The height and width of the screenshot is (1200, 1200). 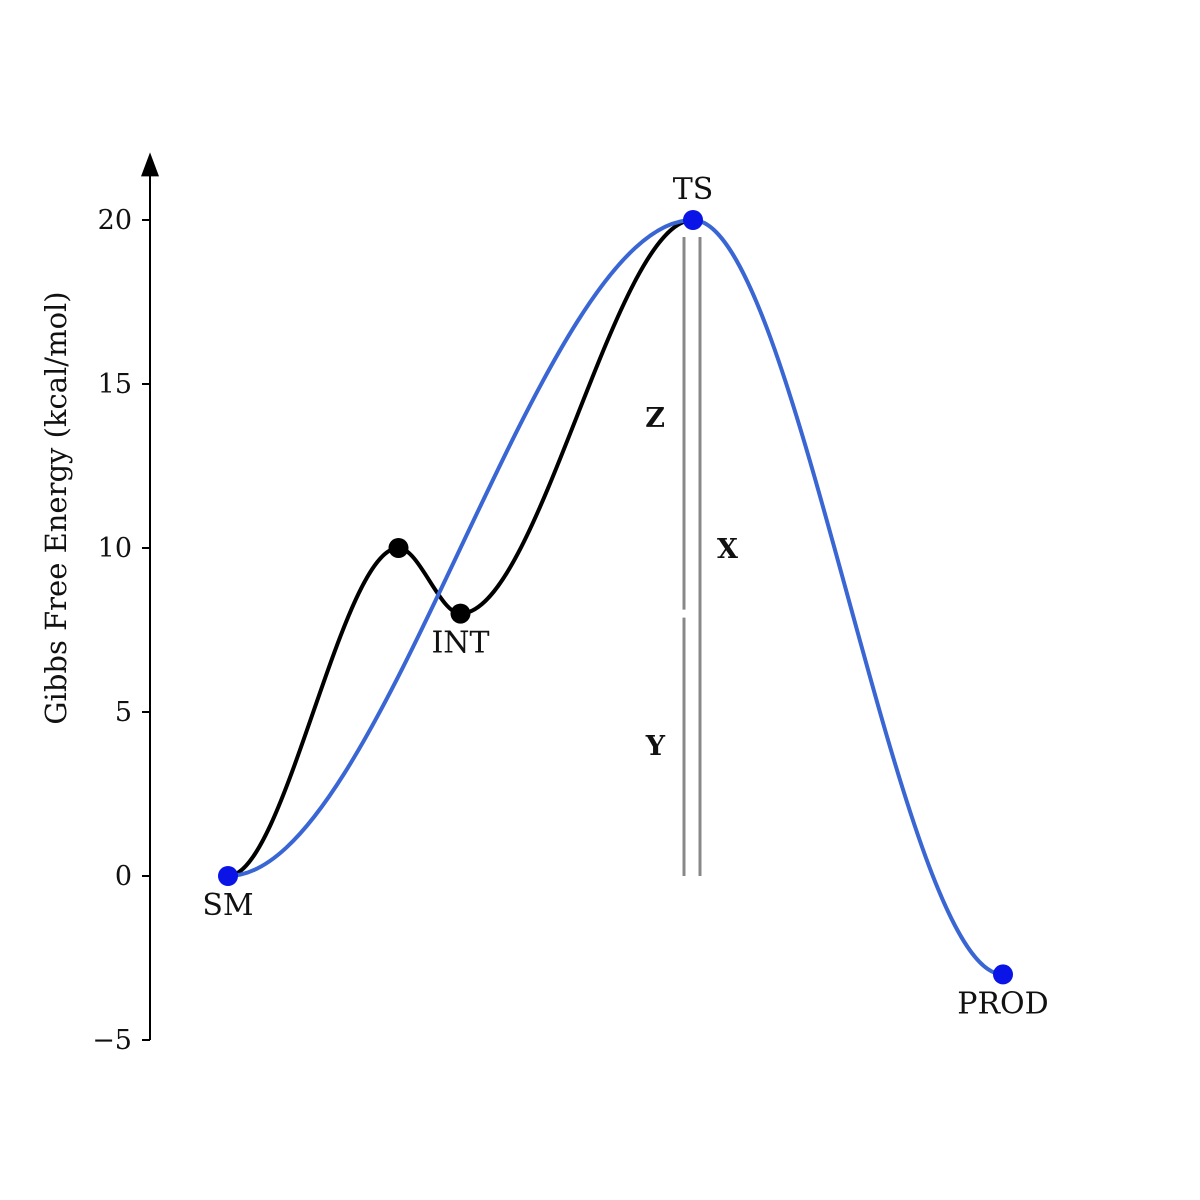 What do you see at coordinates (123, 712) in the screenshot?
I see `y-tick-label: 5` at bounding box center [123, 712].